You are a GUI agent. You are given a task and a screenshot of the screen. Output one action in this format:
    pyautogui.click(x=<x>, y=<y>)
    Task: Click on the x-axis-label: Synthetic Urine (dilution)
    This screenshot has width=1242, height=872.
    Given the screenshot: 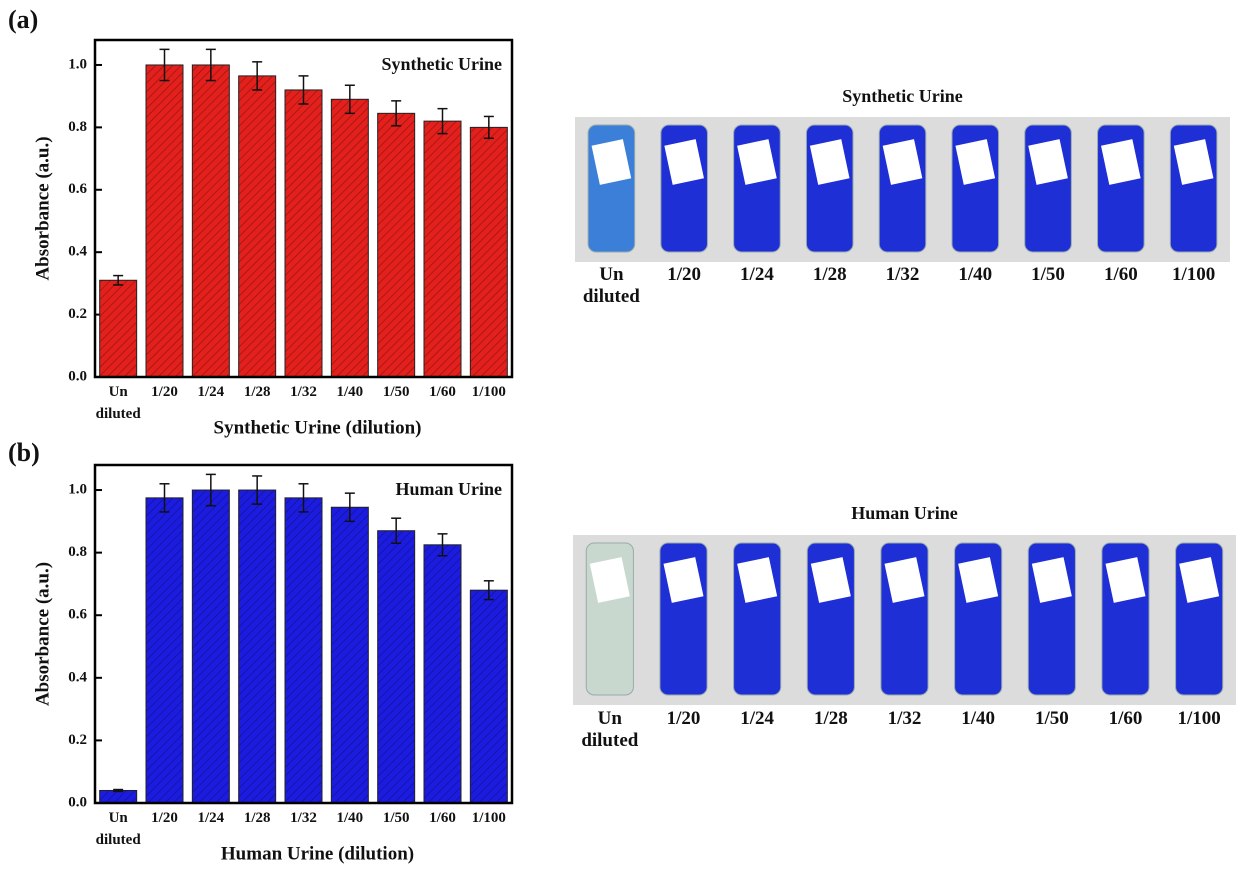 What is the action you would take?
    pyautogui.click(x=318, y=427)
    